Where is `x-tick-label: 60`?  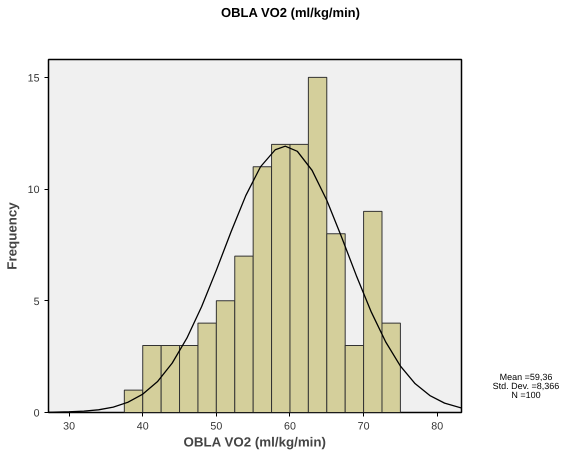 x-tick-label: 60 is located at coordinates (290, 426).